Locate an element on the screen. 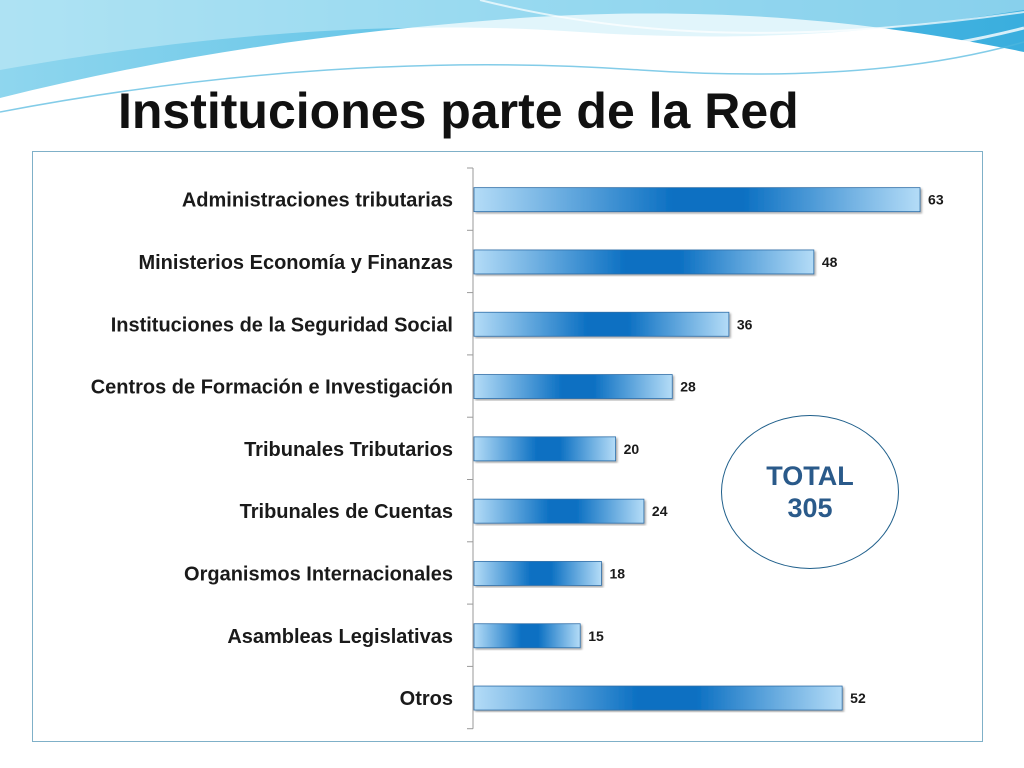  category-label: Otros is located at coordinates (426, 699).